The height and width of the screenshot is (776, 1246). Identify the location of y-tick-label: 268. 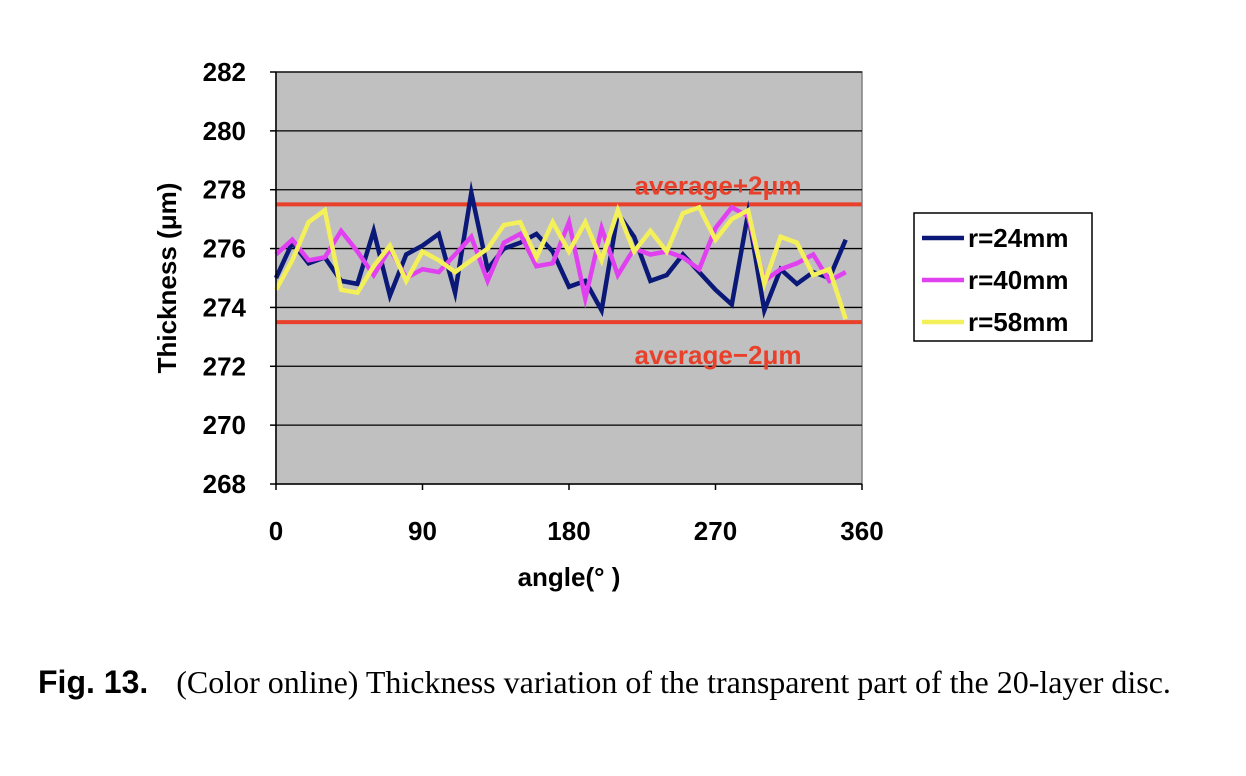
(224, 484).